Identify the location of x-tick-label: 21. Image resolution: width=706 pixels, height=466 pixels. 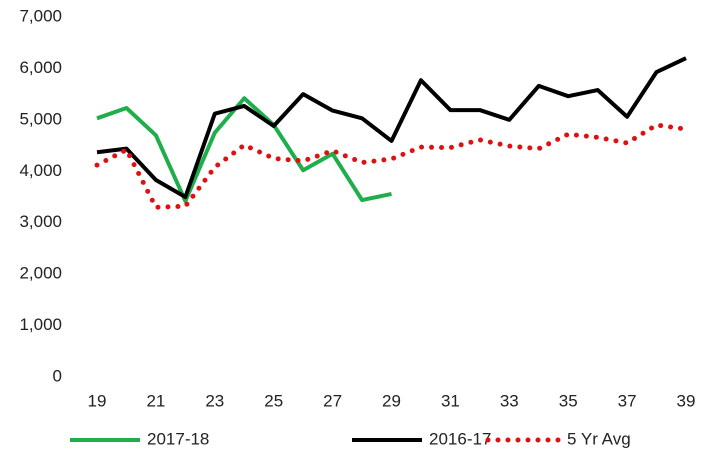
(155, 400).